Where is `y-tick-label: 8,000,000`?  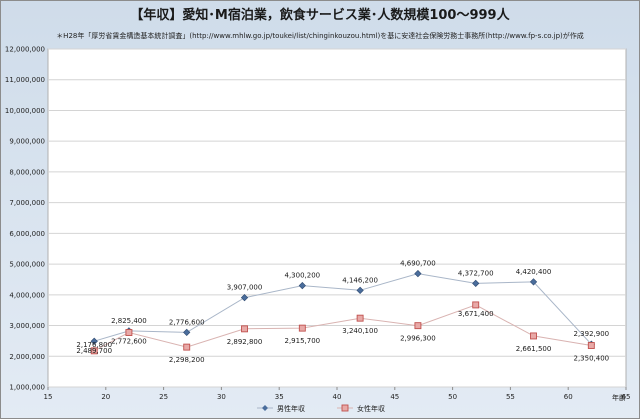
y-tick-label: 8,000,000 is located at coordinates (27, 172).